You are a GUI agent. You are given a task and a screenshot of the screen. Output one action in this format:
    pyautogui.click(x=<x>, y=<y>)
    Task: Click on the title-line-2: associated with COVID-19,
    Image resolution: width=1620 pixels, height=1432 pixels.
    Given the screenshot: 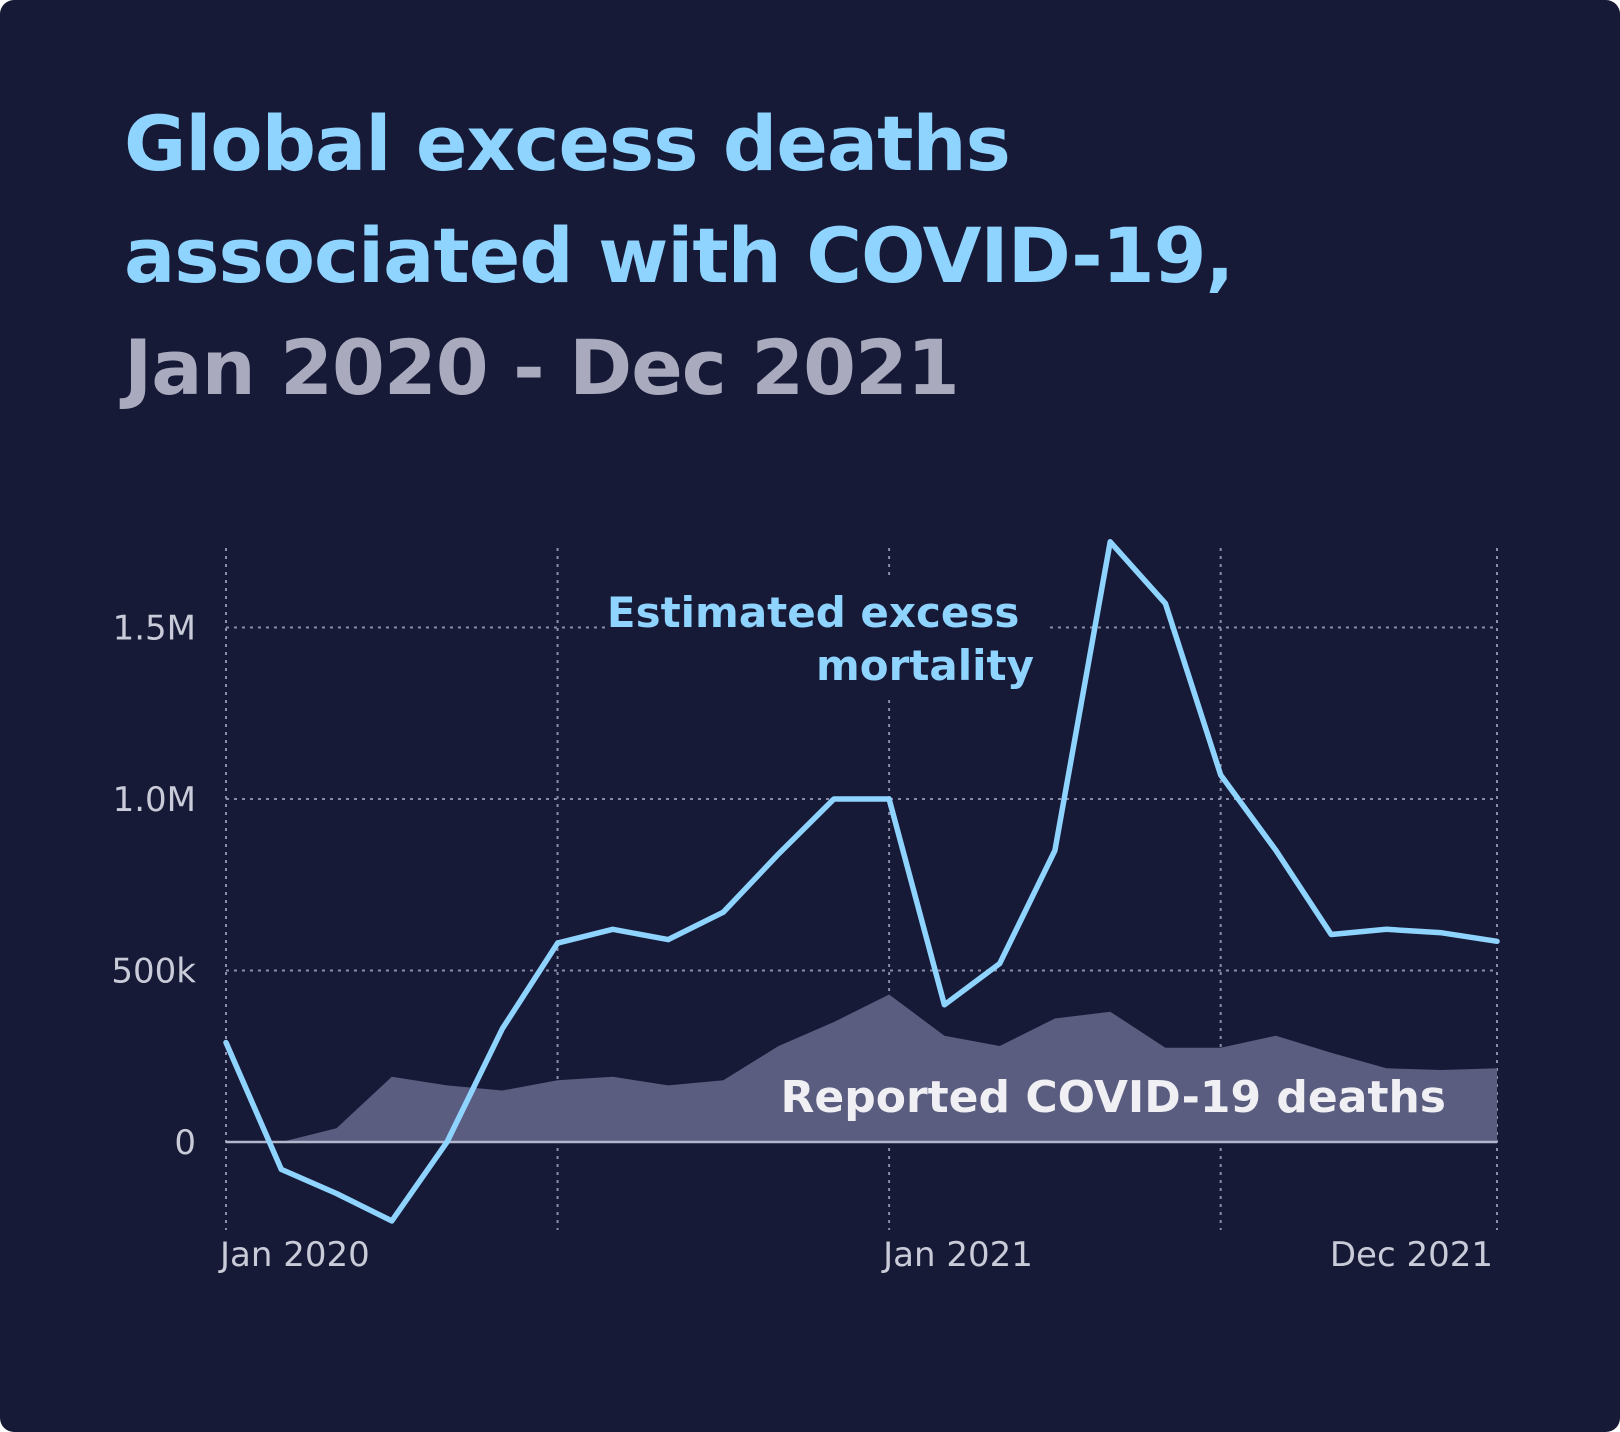 What is the action you would take?
    pyautogui.click(x=679, y=255)
    